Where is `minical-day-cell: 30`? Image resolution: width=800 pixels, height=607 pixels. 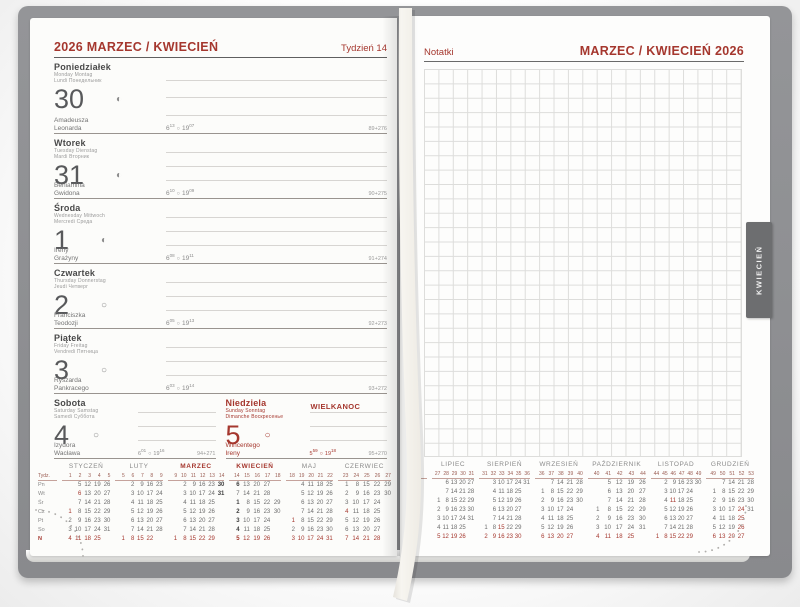
minical-day-cell: 30 is located at coordinates (221, 485).